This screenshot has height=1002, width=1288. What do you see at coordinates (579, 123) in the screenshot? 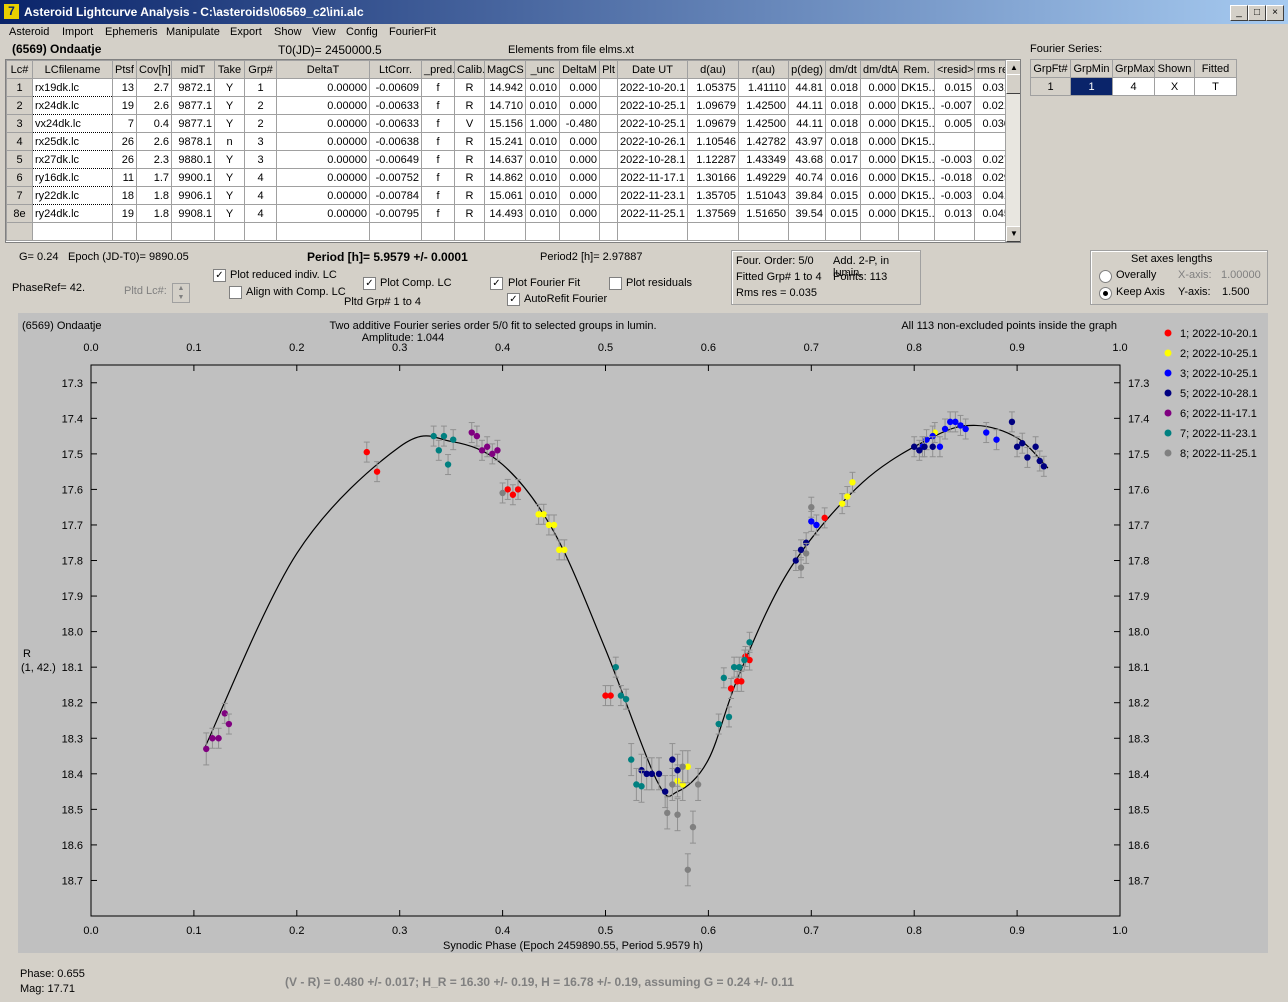
I see `lc-cell: -0.480` at bounding box center [579, 123].